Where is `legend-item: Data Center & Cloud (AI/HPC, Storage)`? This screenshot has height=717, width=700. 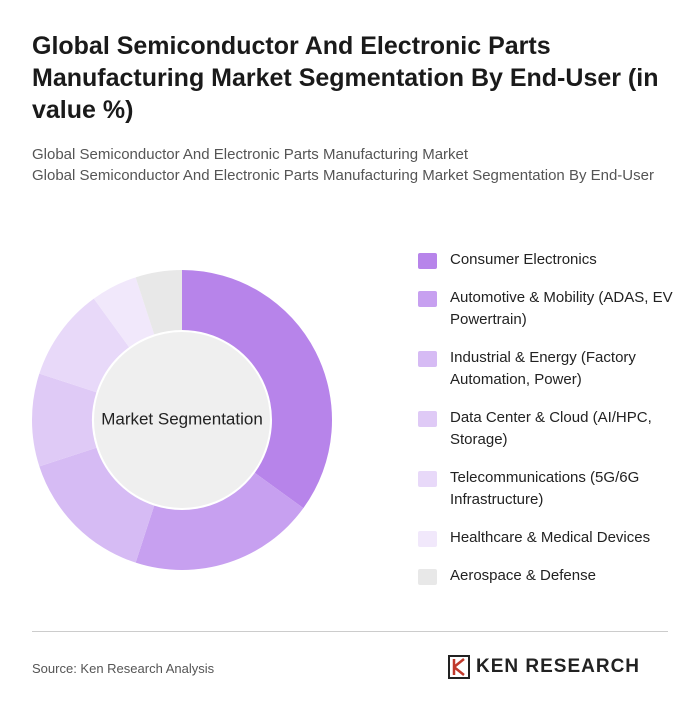 legend-item: Data Center & Cloud (AI/HPC, Storage) is located at coordinates (545, 429).